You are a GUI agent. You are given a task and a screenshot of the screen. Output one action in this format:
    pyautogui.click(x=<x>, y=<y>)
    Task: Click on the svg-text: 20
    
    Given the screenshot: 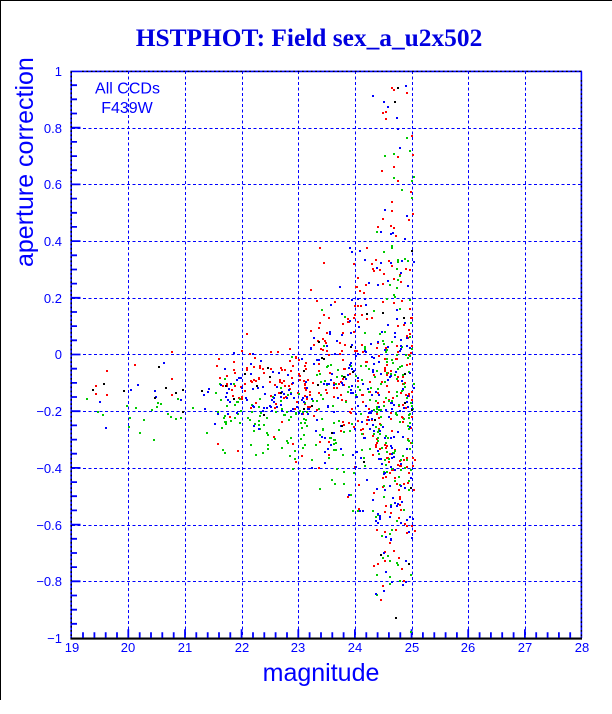 What is the action you would take?
    pyautogui.click(x=128, y=647)
    